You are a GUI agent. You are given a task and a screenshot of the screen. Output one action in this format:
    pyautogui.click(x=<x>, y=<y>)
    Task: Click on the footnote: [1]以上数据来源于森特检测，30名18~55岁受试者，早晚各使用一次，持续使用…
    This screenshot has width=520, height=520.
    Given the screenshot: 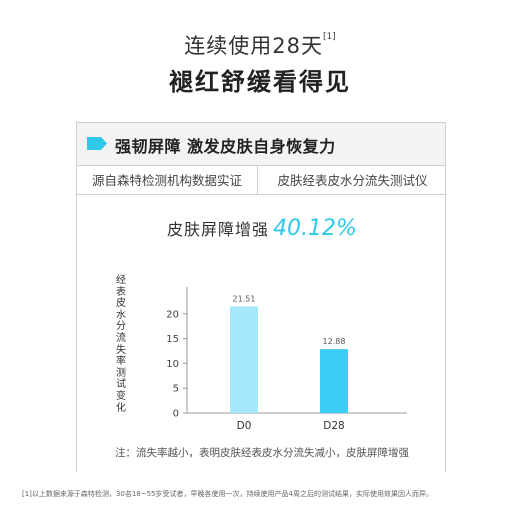 What is the action you would take?
    pyautogui.click(x=227, y=494)
    